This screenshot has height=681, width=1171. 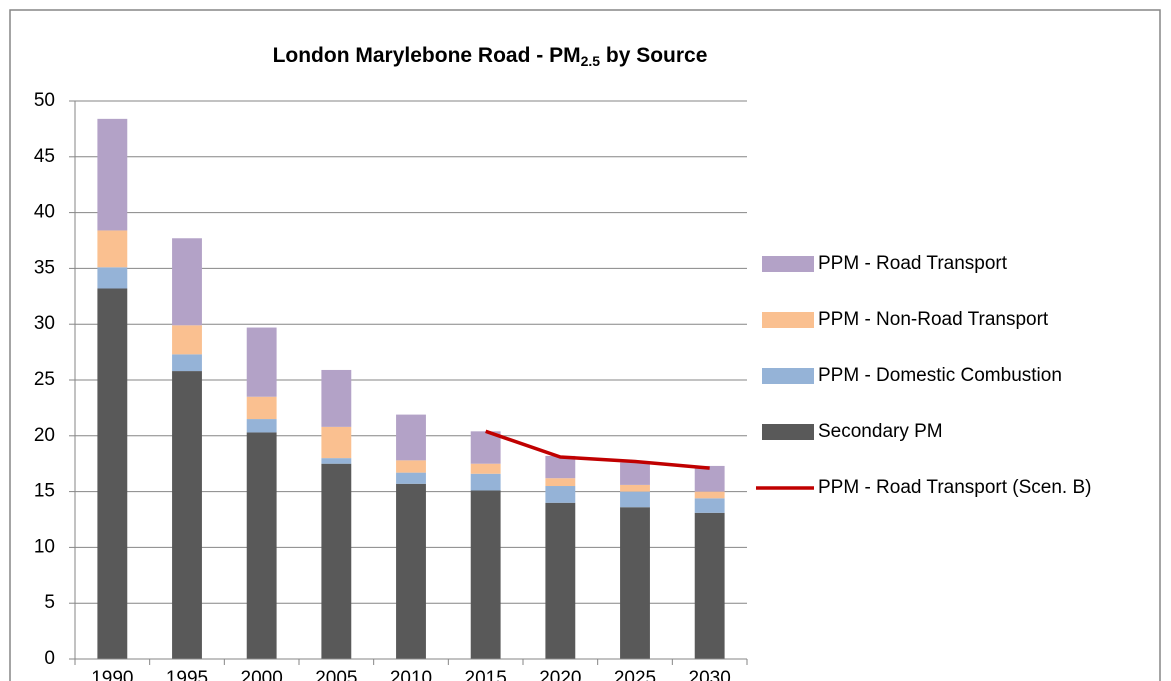 I want to click on legend-label: PPM - Domestic Combustion, so click(x=940, y=375).